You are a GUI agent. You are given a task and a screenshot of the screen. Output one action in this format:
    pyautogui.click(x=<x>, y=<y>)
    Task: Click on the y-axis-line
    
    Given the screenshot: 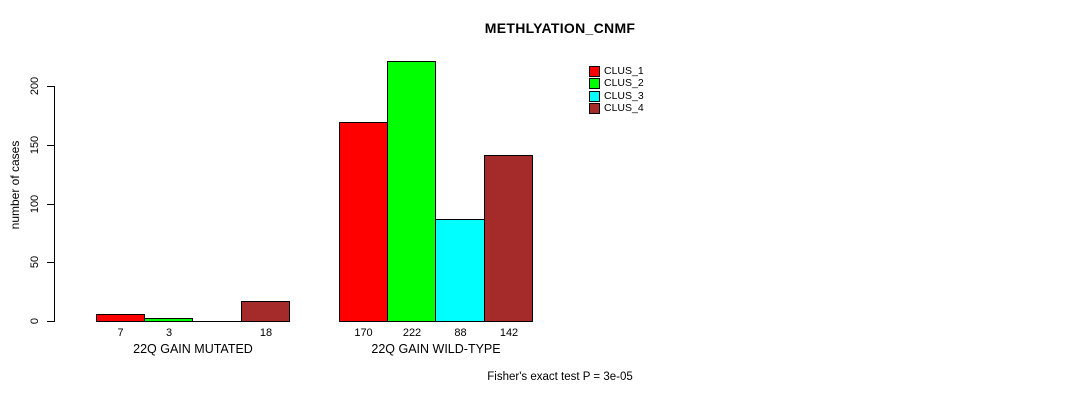 What is the action you would take?
    pyautogui.click(x=54, y=204)
    